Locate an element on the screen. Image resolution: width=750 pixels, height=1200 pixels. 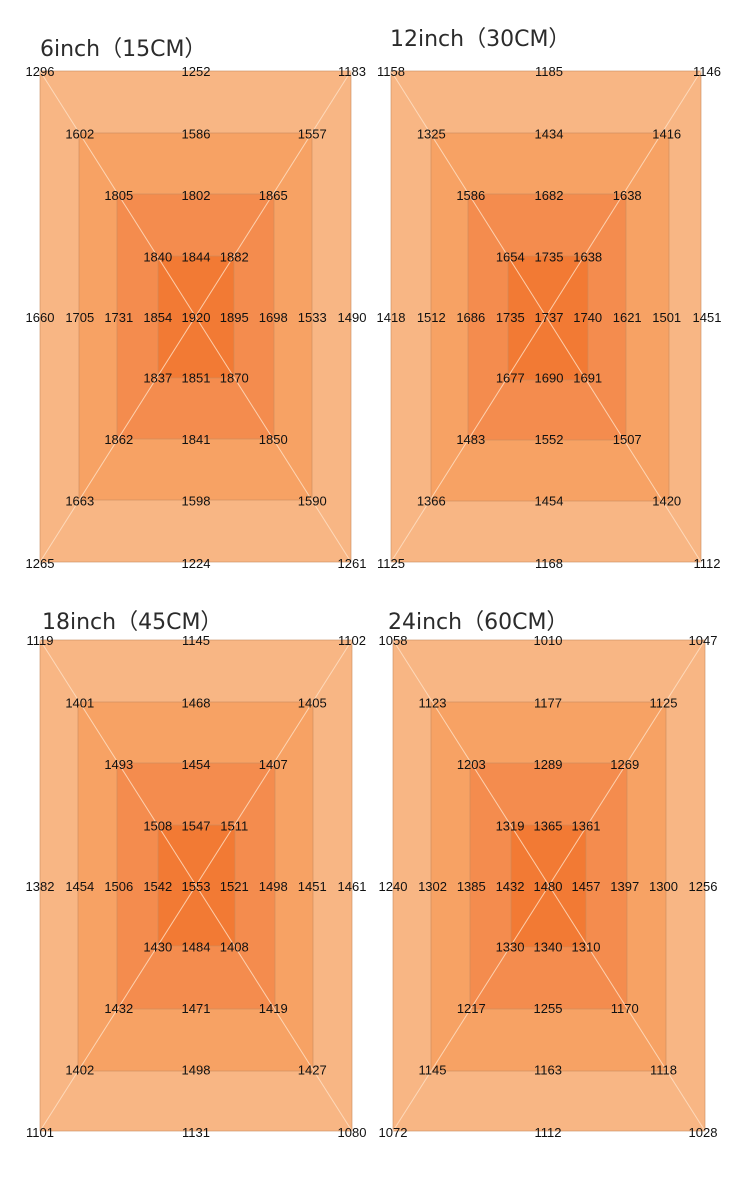
ppfd-label-ring1-bl: 1125 is located at coordinates (391, 563).